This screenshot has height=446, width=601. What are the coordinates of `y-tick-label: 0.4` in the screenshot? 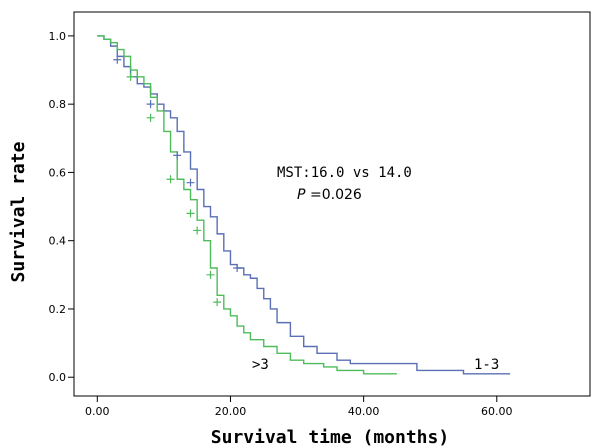 It's located at (58, 241).